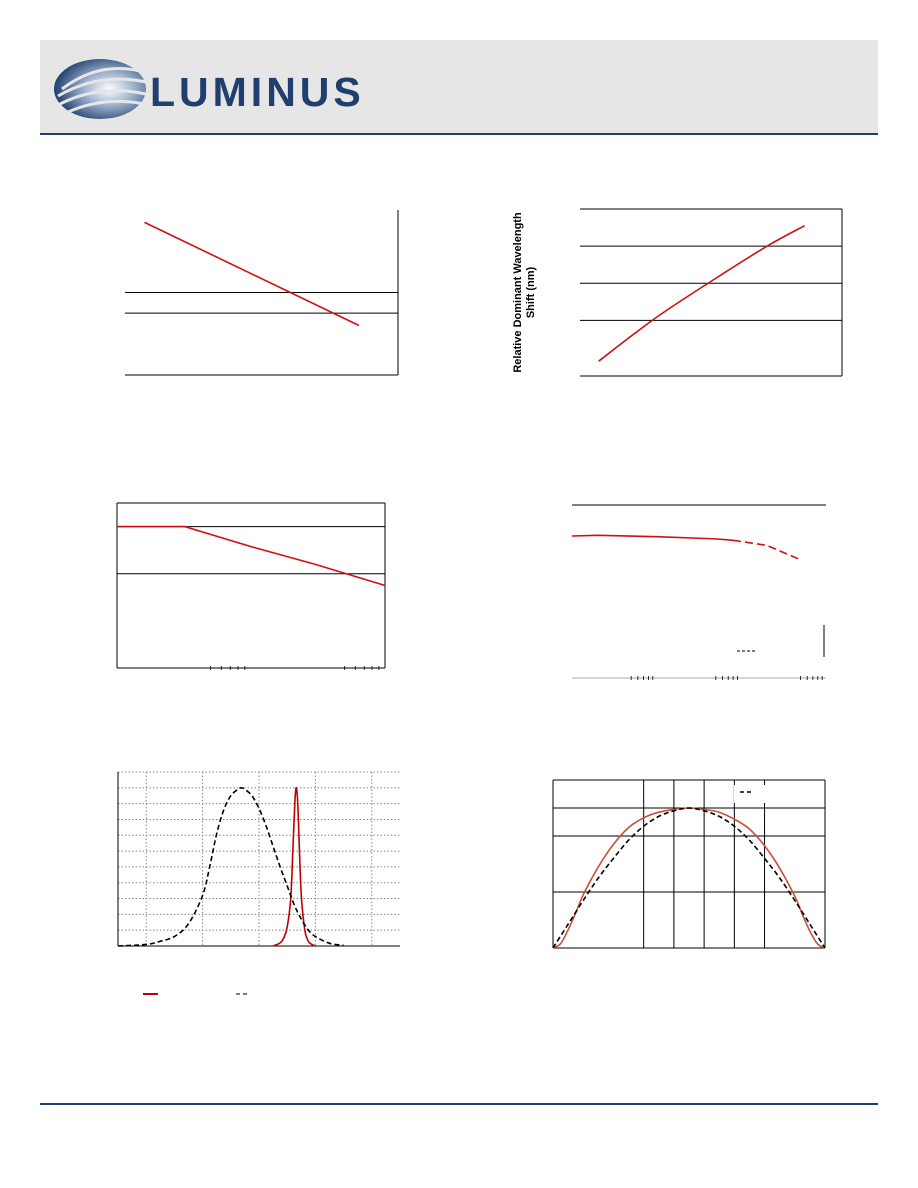 The width and height of the screenshot is (918, 1188). What do you see at coordinates (459, 87) in the screenshot?
I see `page-header: LUMINUS` at bounding box center [459, 87].